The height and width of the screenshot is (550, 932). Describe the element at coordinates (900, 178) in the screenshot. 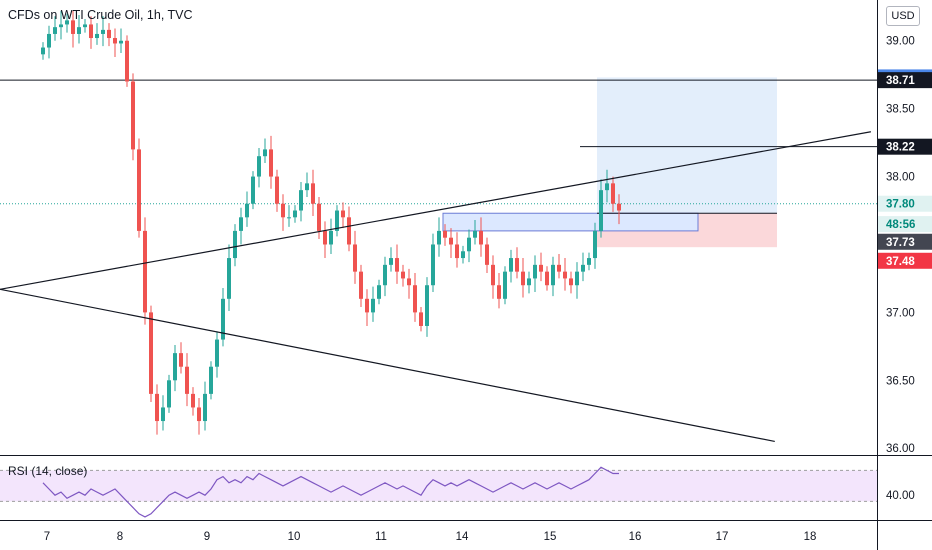

I see `y-tick-label: 38.00` at that location.